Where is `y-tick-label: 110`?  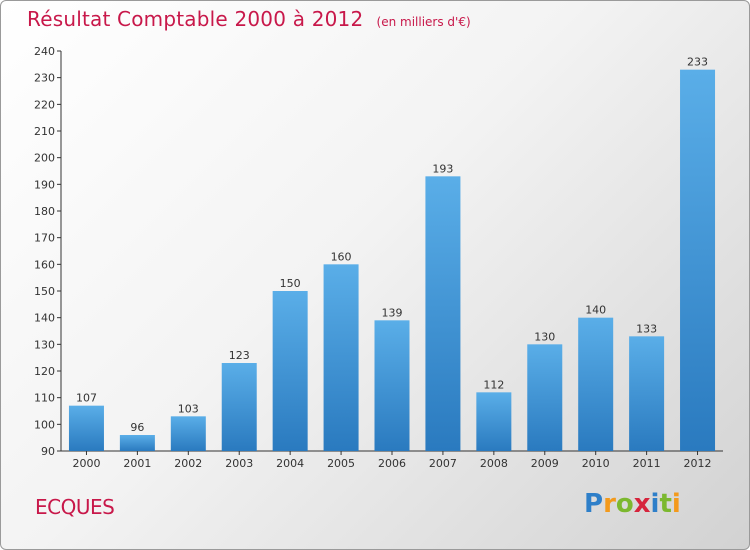
y-tick-label: 110 is located at coordinates (44, 398).